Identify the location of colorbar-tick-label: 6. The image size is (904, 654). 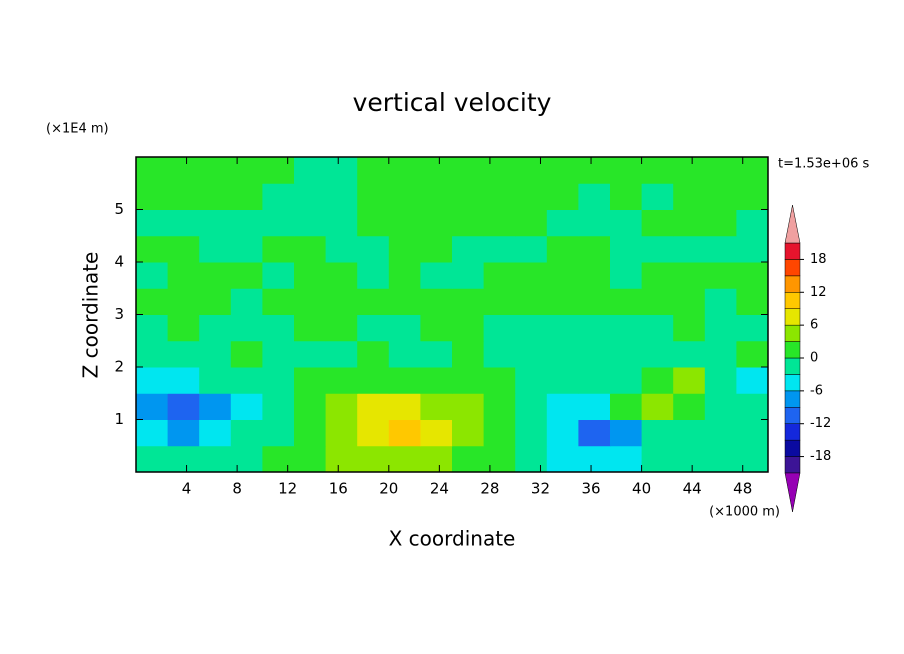
(814, 325).